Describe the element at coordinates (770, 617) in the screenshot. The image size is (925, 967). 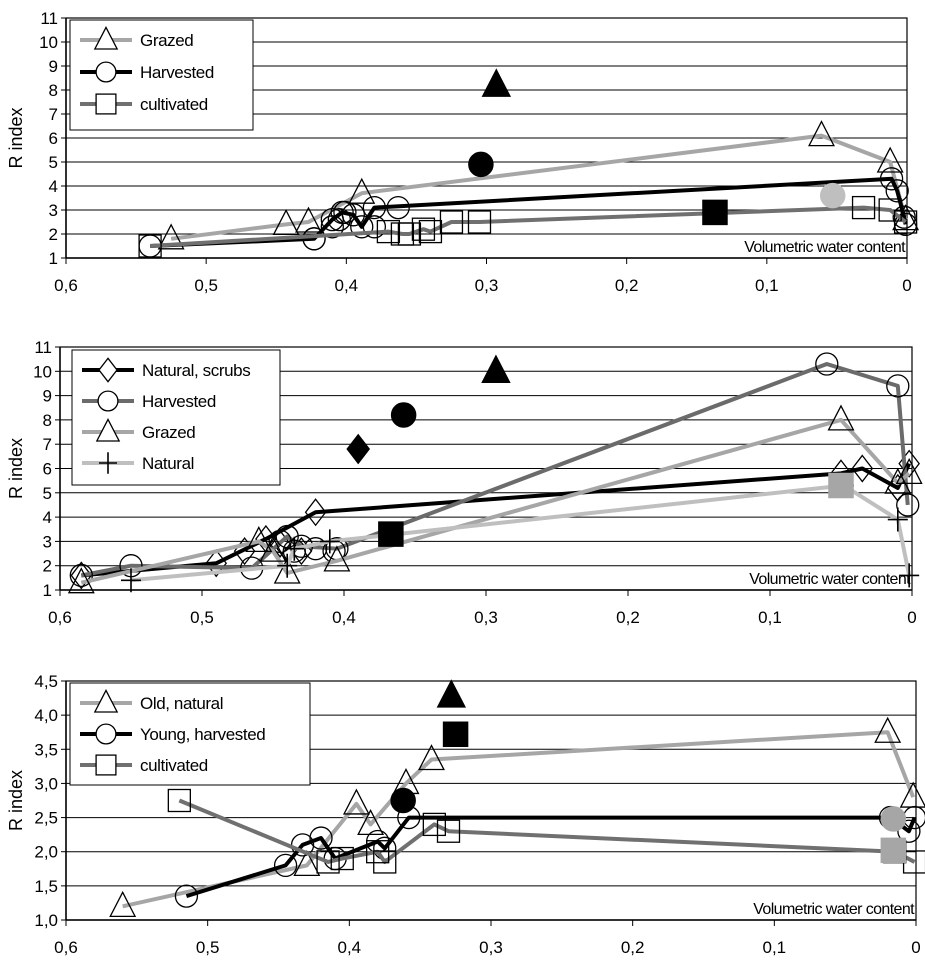
I see `x-tick-label: 0,1` at that location.